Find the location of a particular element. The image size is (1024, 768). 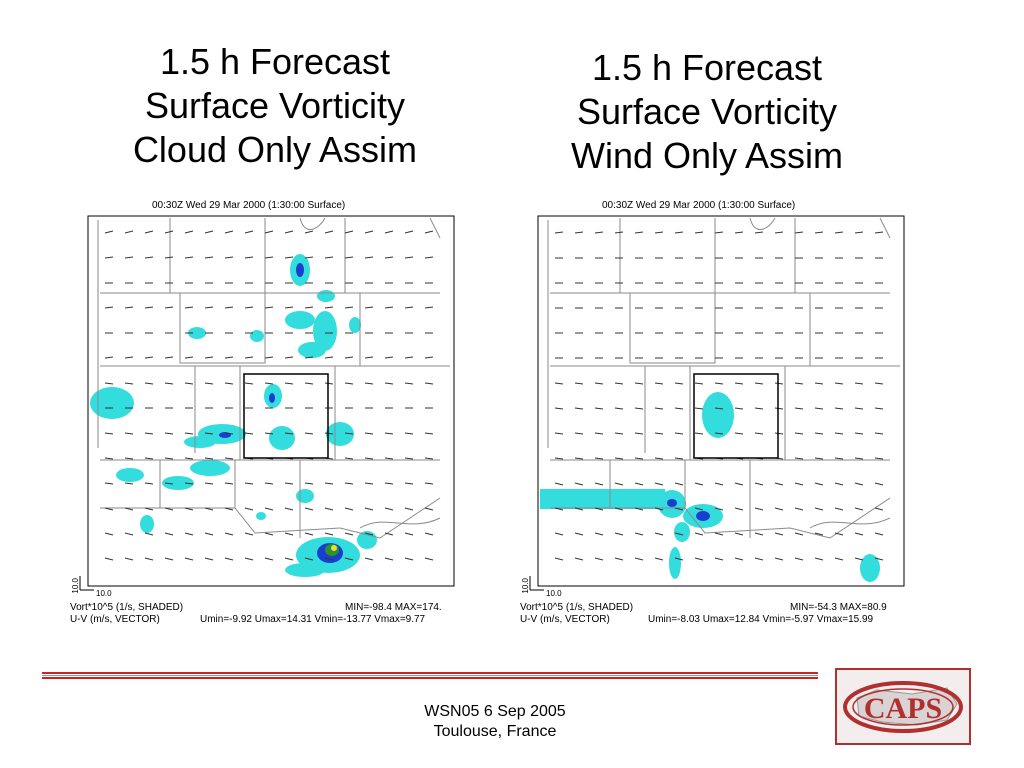

title-right-line-2: Surface Vorticity is located at coordinates (707, 111).